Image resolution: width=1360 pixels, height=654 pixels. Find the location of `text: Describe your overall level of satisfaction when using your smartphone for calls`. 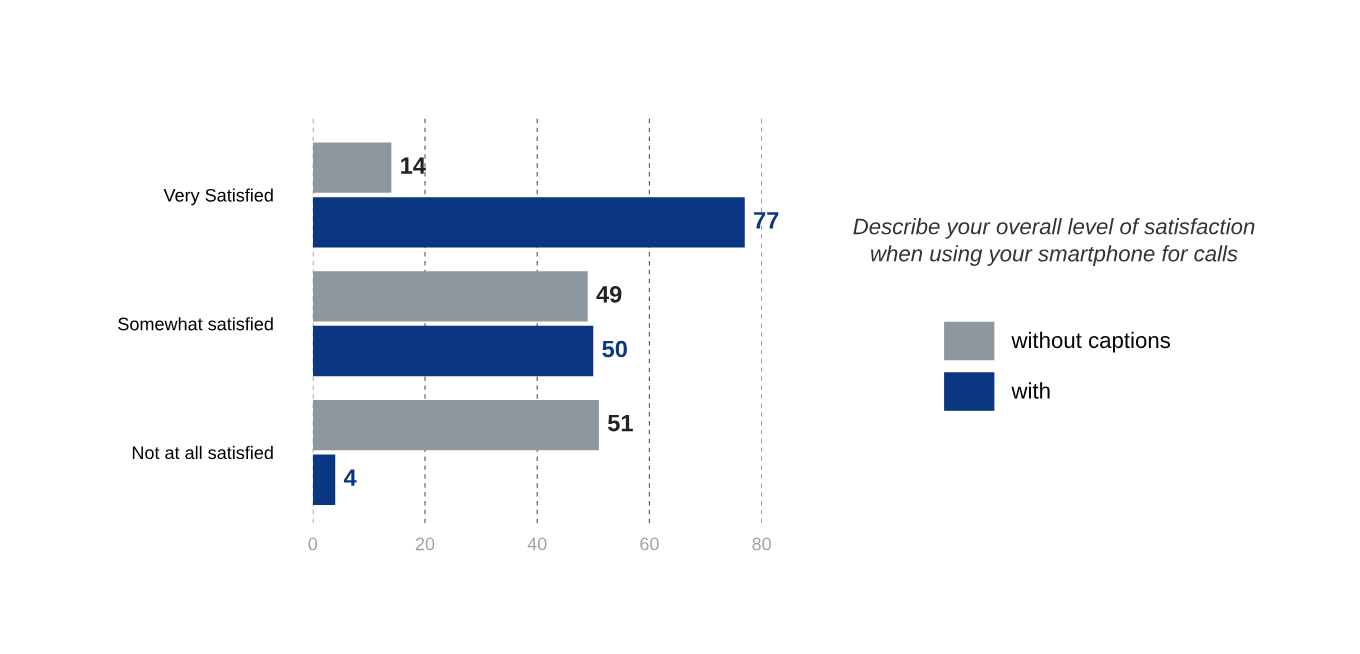

text: Describe your overall level of satisfaction when using your smartphone for calls is located at coordinates (1054, 242).